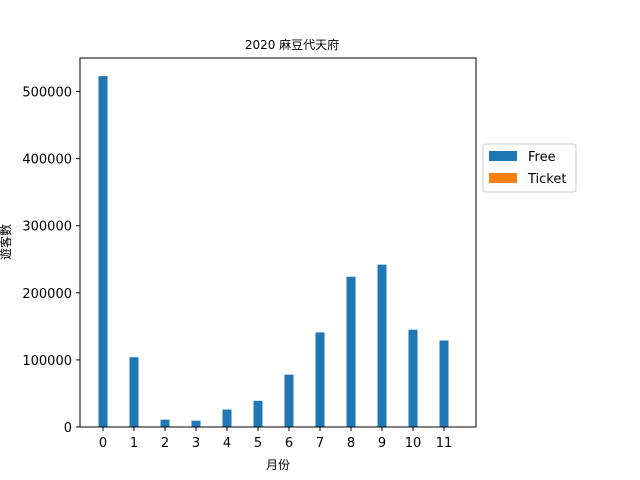 The height and width of the screenshot is (480, 640). I want to click on x-axis-ticks: 0 1 2 3 4 5 6 7 8 9 10 11, so click(275, 439).